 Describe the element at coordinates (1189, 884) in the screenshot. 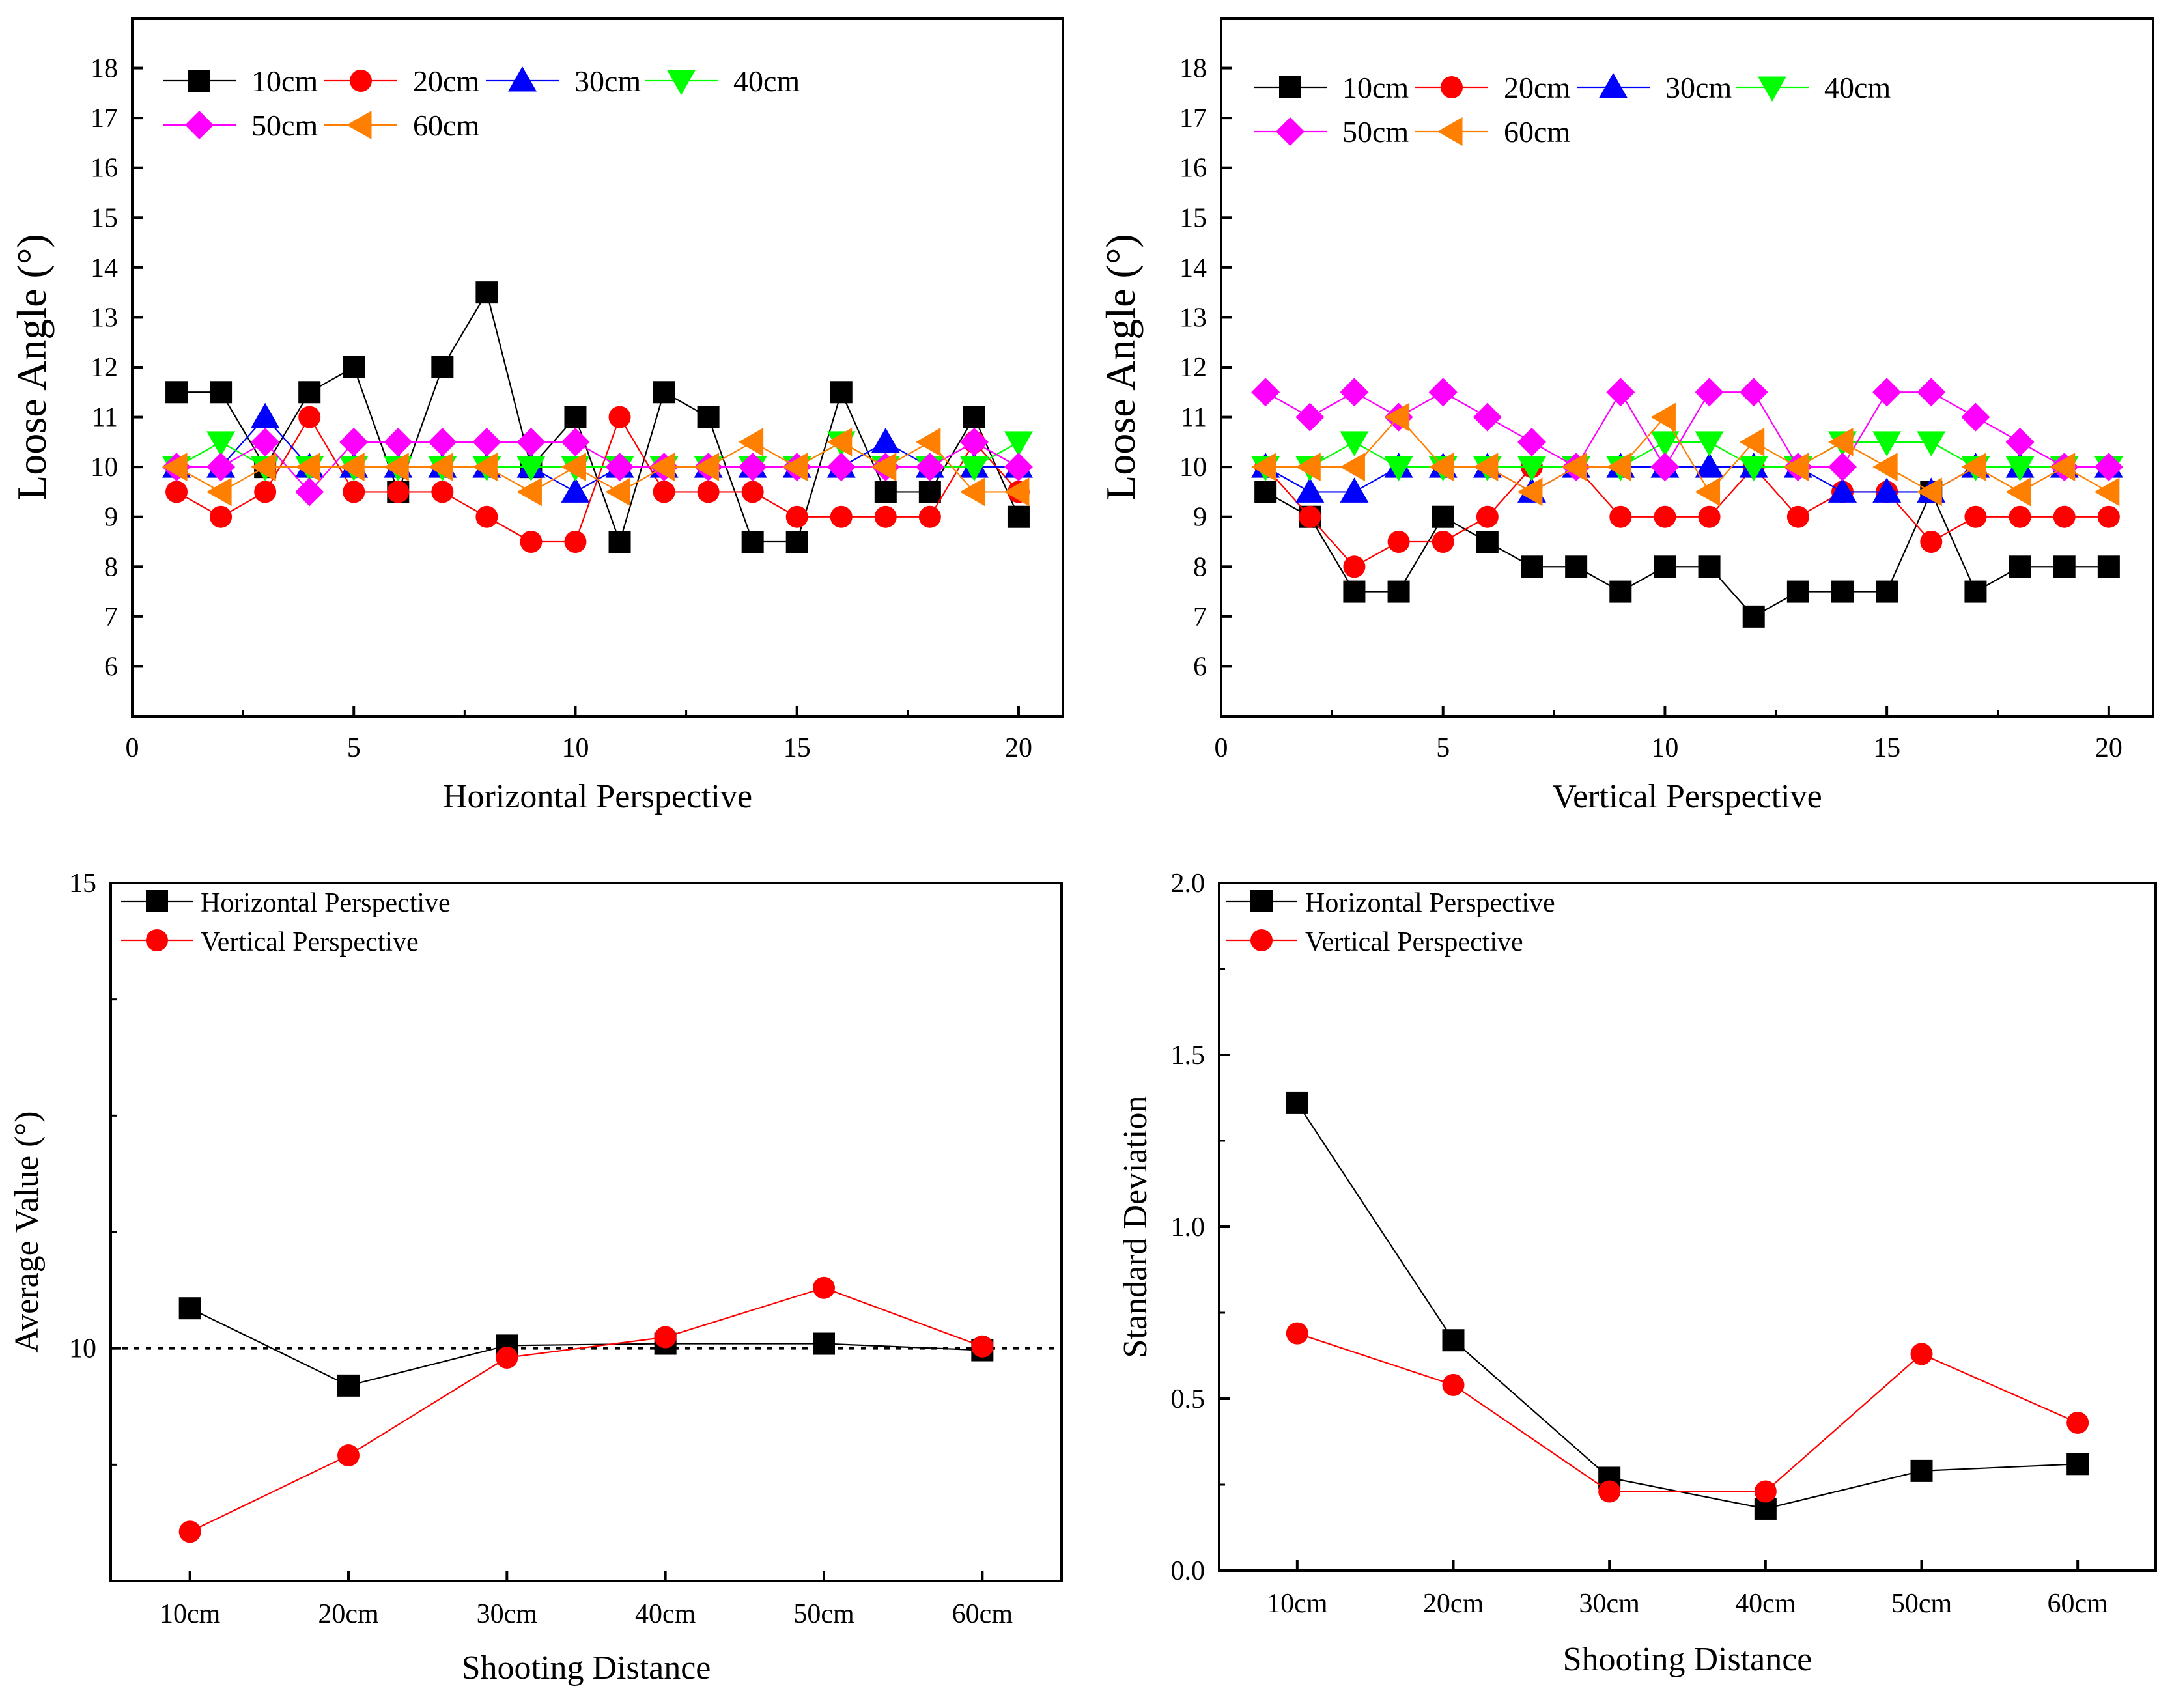

I see `y-tick-label: 2.0` at that location.